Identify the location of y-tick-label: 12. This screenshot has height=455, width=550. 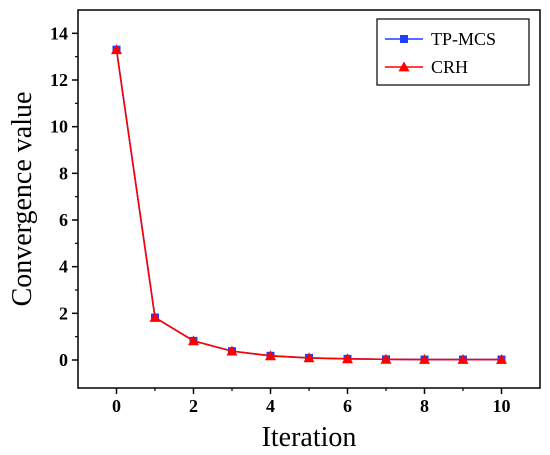
(59, 80).